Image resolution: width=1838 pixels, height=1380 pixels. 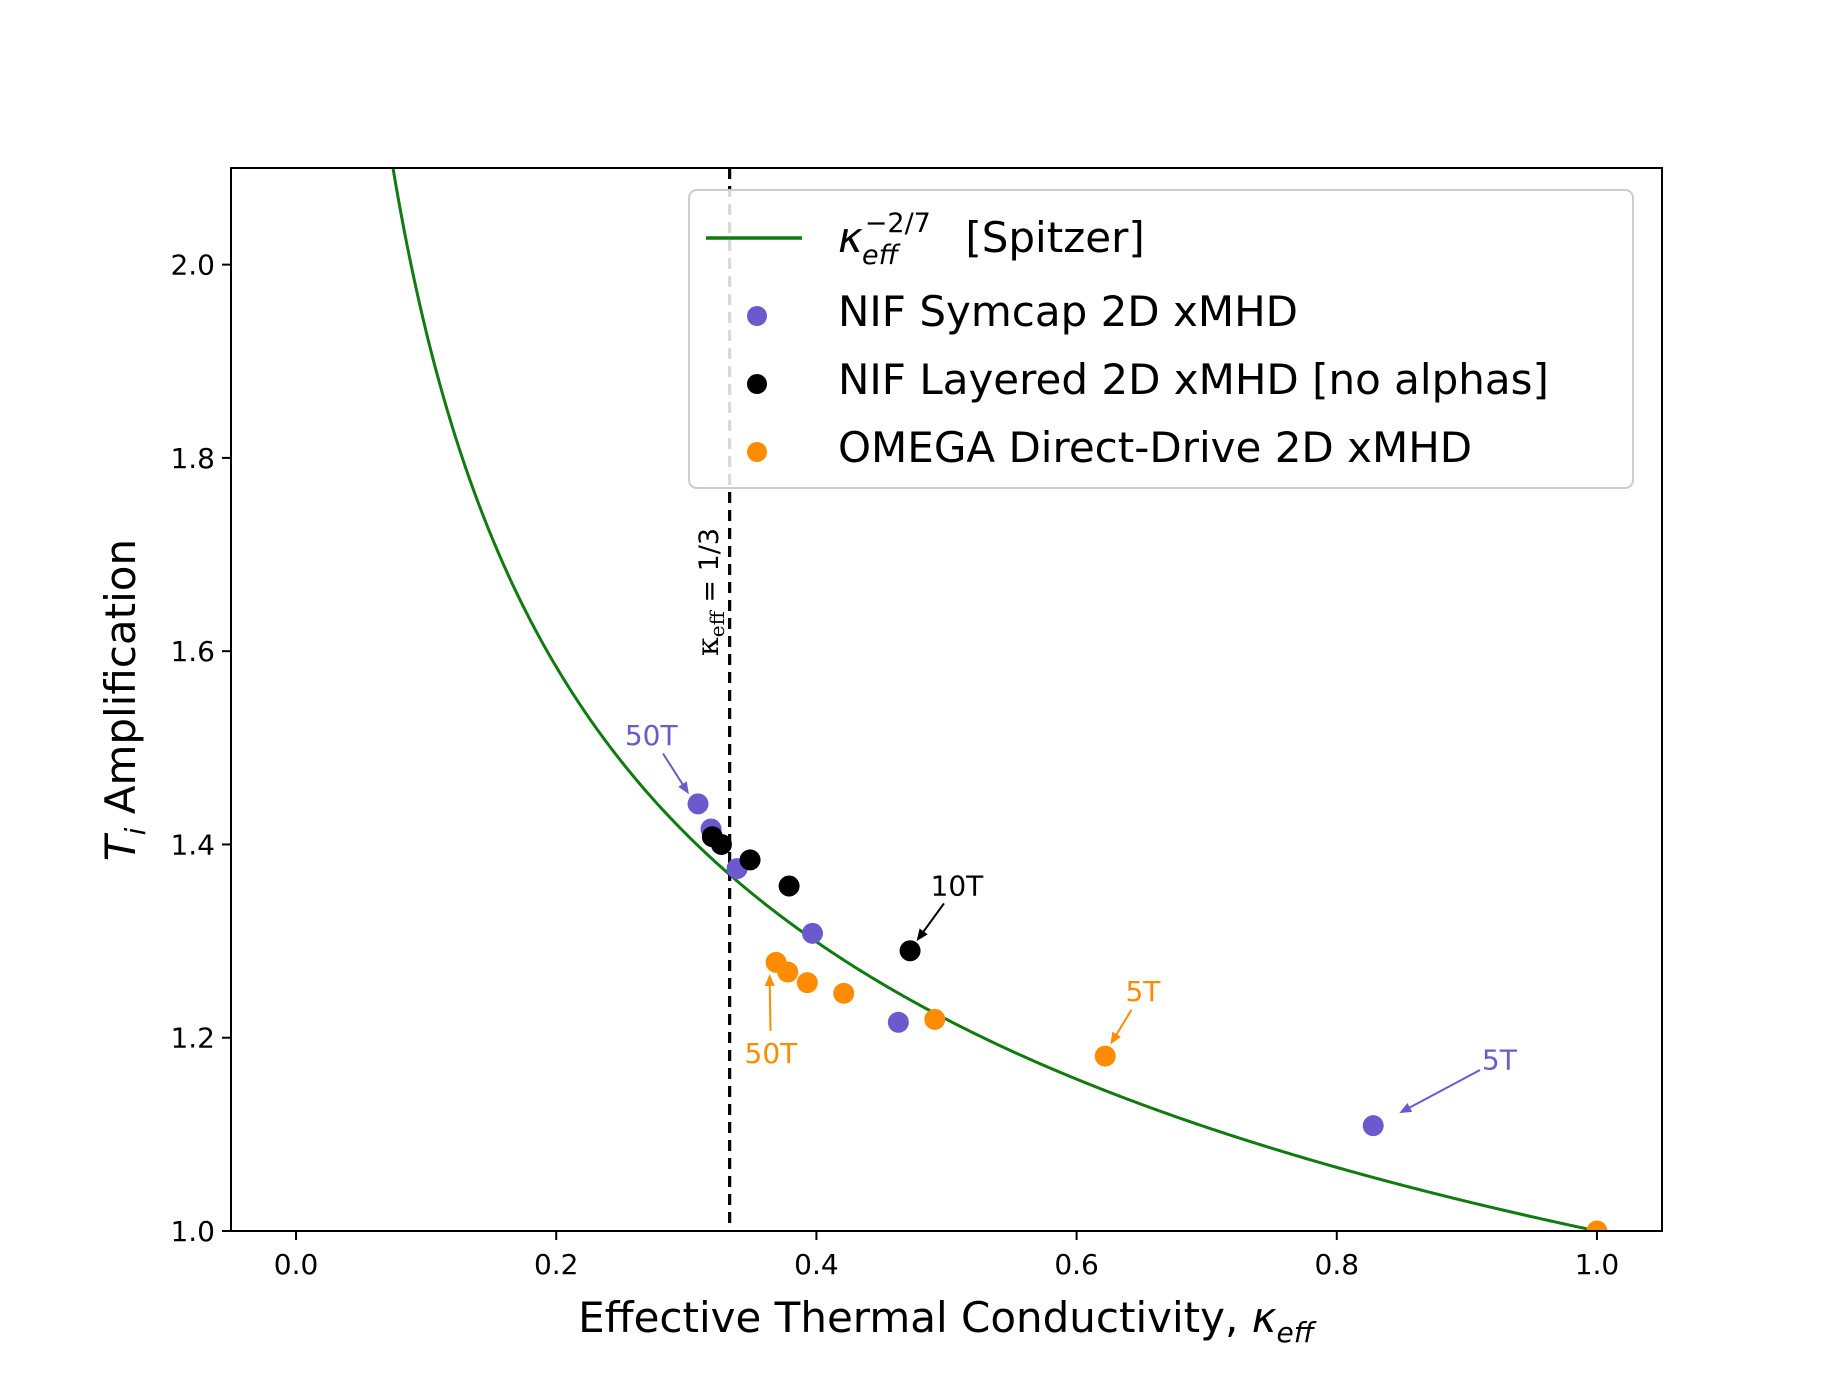 I want to click on x-axis-label: Effective Thermal Conductivity, κeff, so click(x=947, y=1321).